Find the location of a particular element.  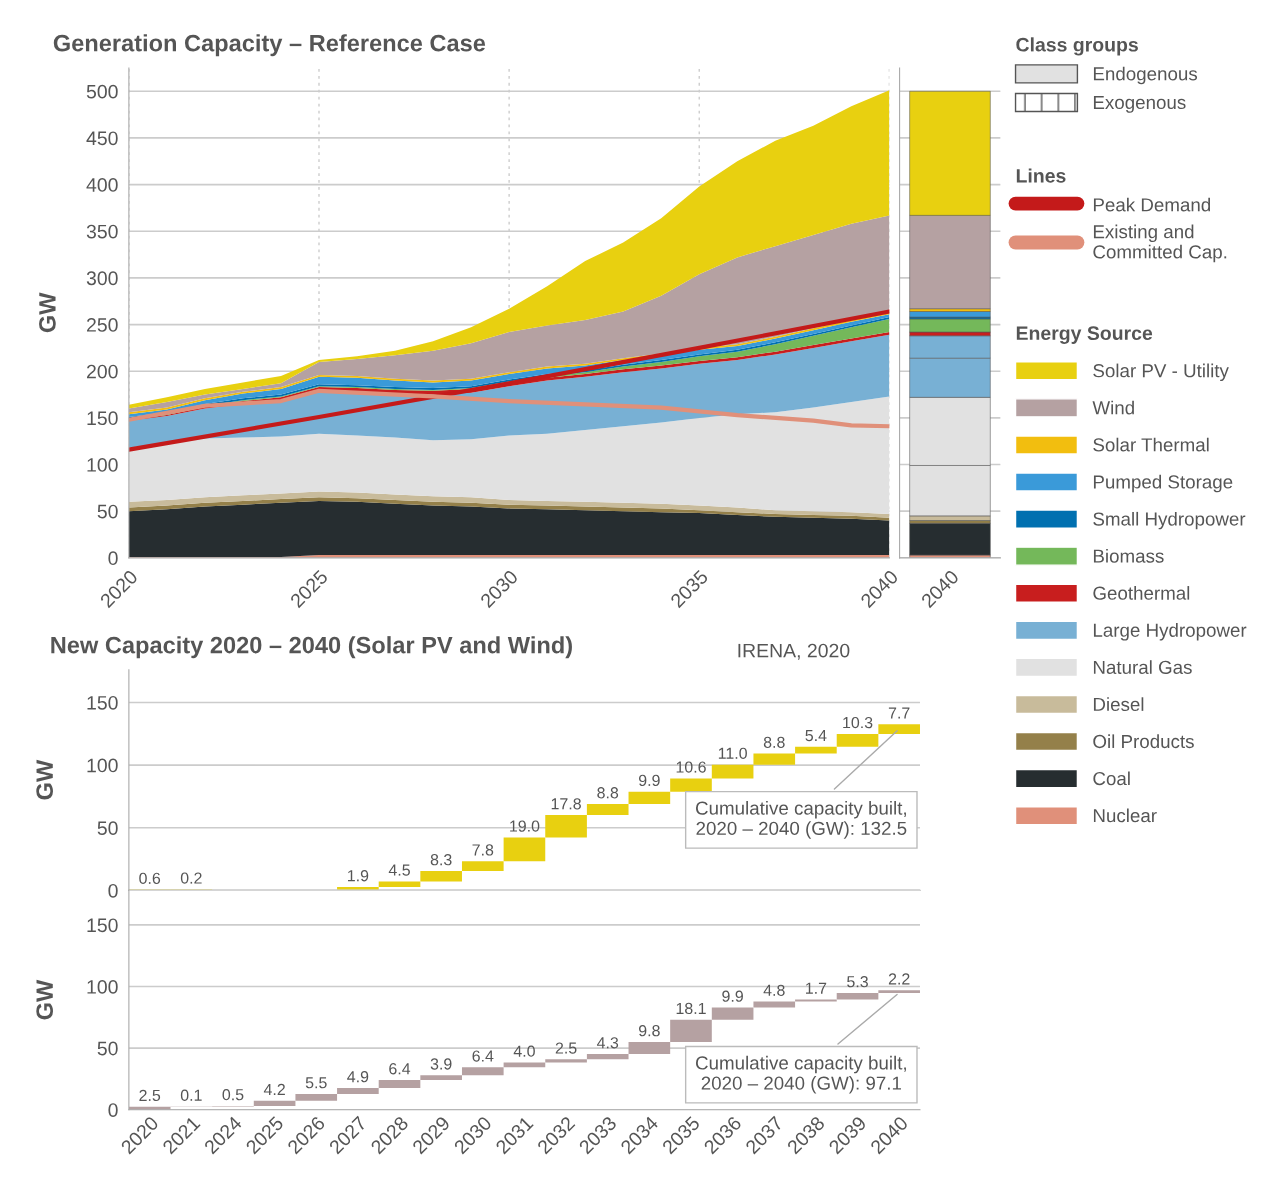

legend-label: Nuclear is located at coordinates (1125, 815).